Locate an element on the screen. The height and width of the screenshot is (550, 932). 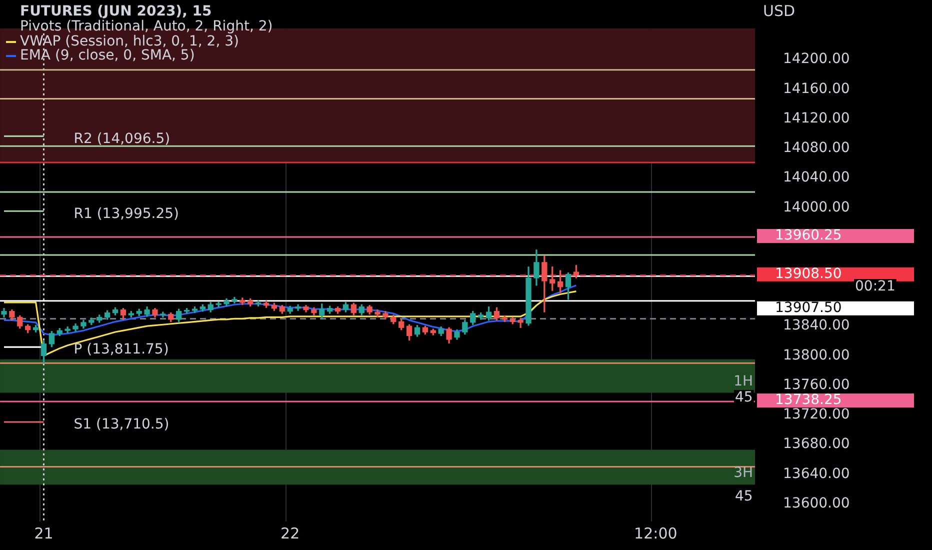
ref-line-label: 13960.25 is located at coordinates (808, 236).